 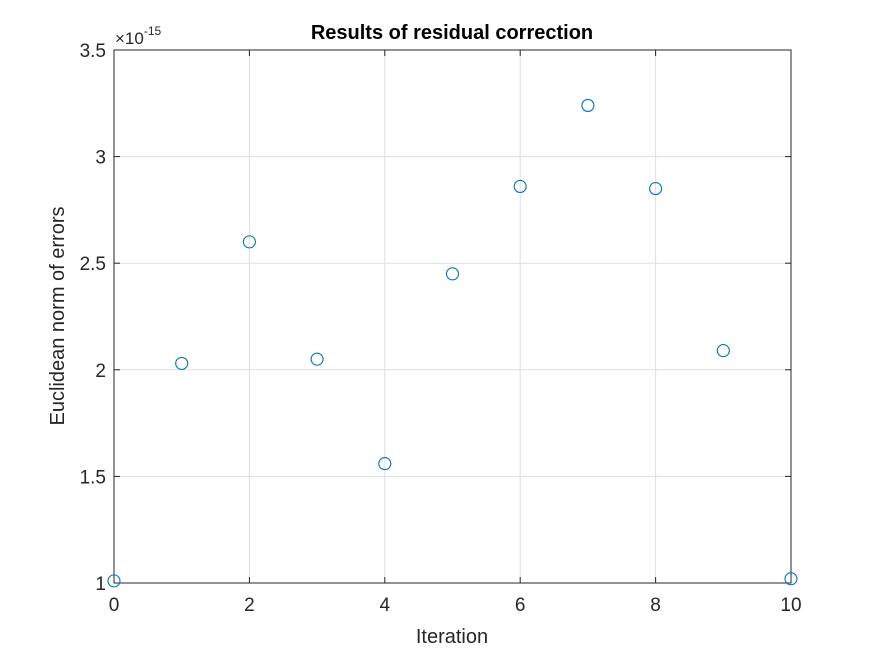 What do you see at coordinates (114, 605) in the screenshot?
I see `x-tick-label: 0` at bounding box center [114, 605].